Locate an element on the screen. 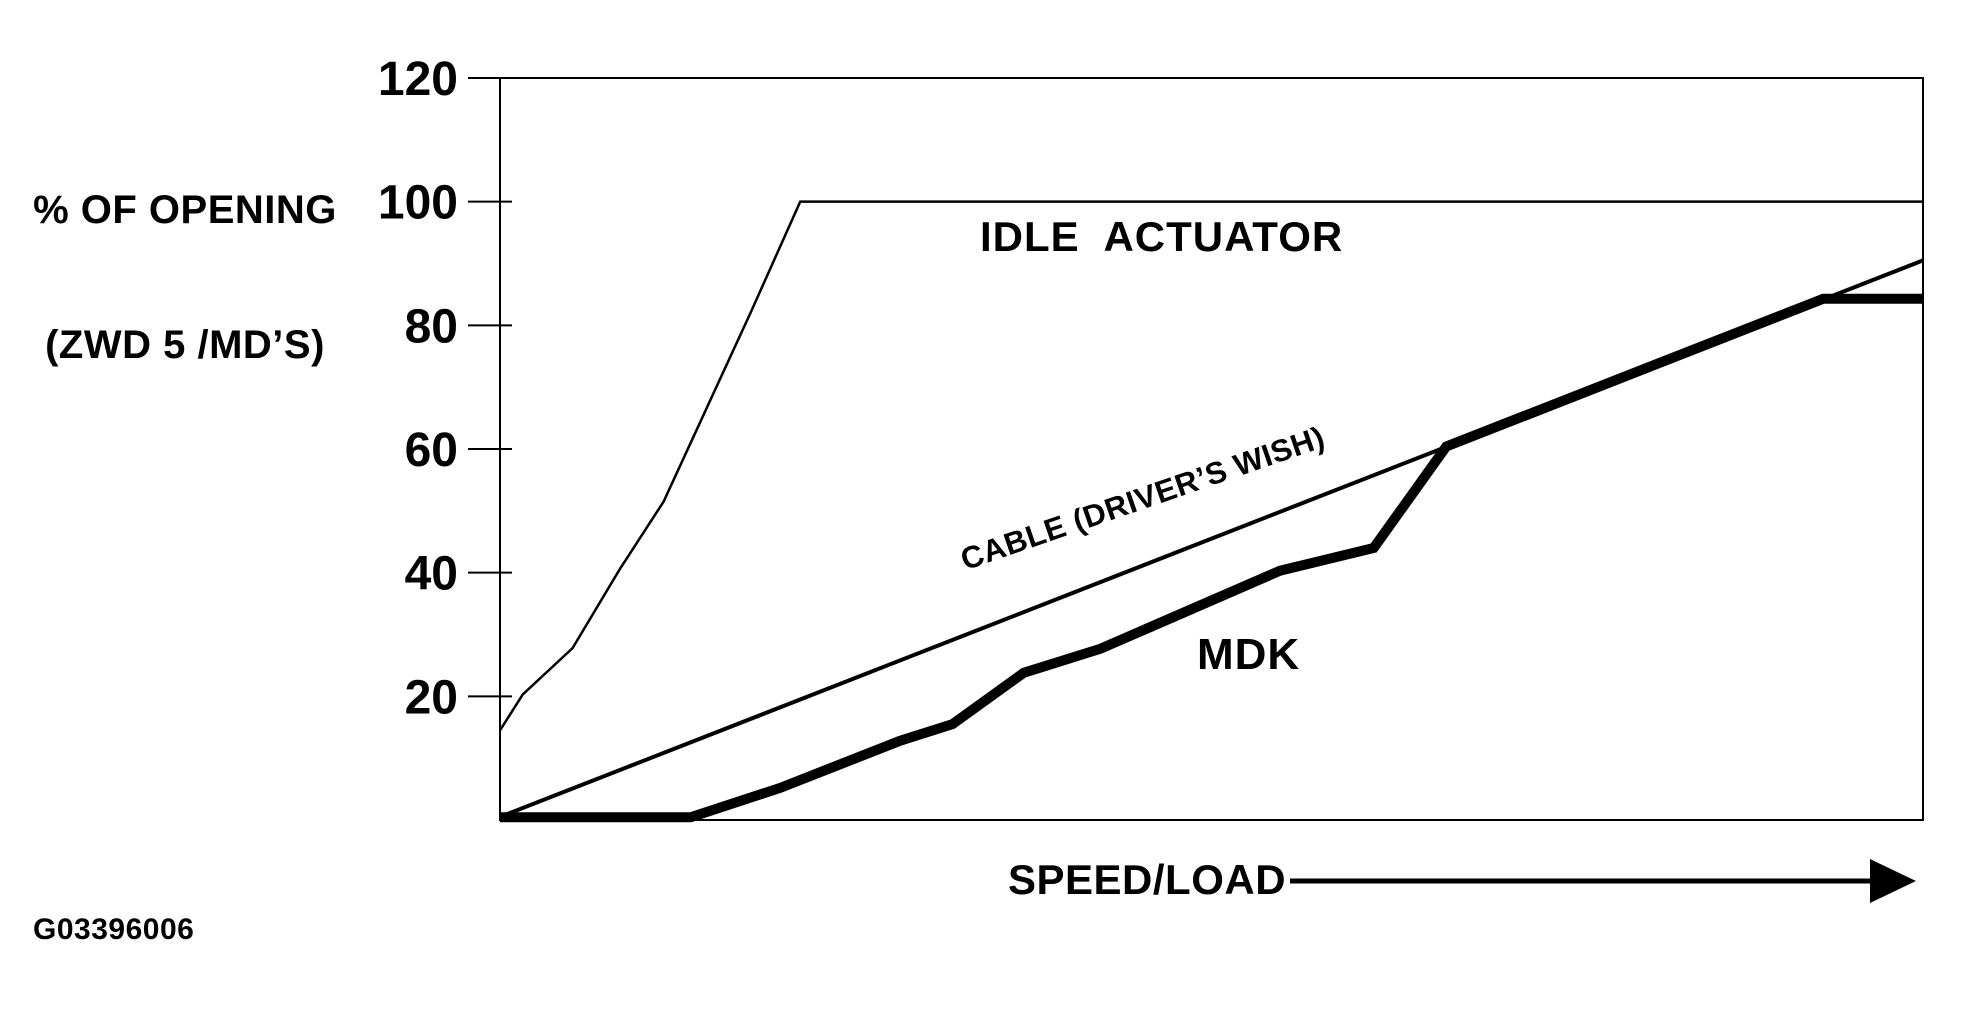  y-axis-tick-label: 40 is located at coordinates (431, 574).